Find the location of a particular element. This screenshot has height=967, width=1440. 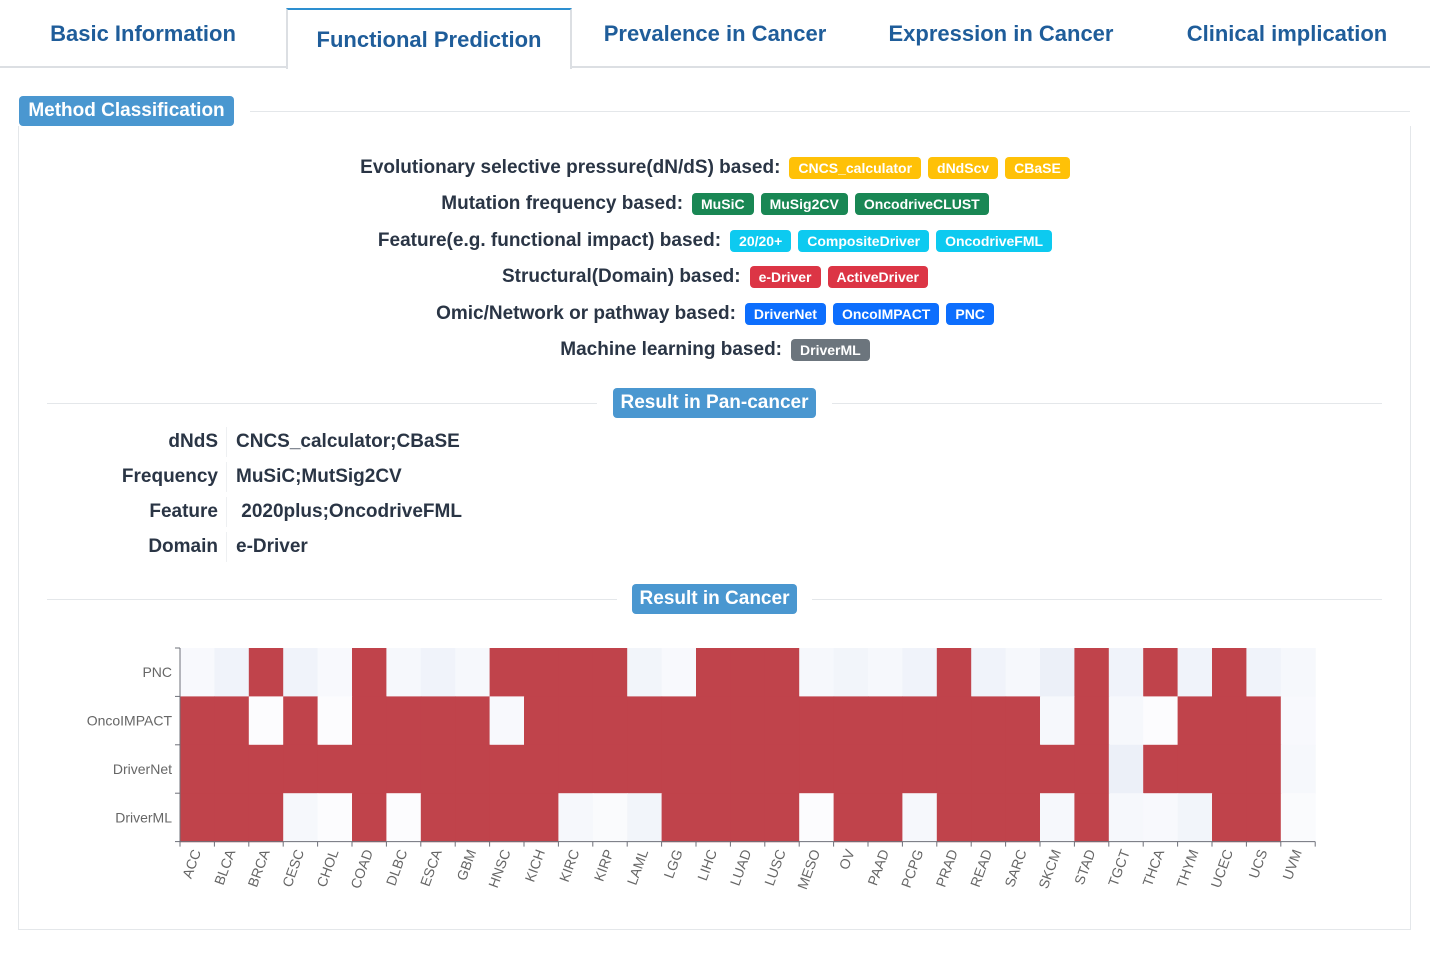

heatmap-cell-DriverNet-KICH is located at coordinates (541, 769).